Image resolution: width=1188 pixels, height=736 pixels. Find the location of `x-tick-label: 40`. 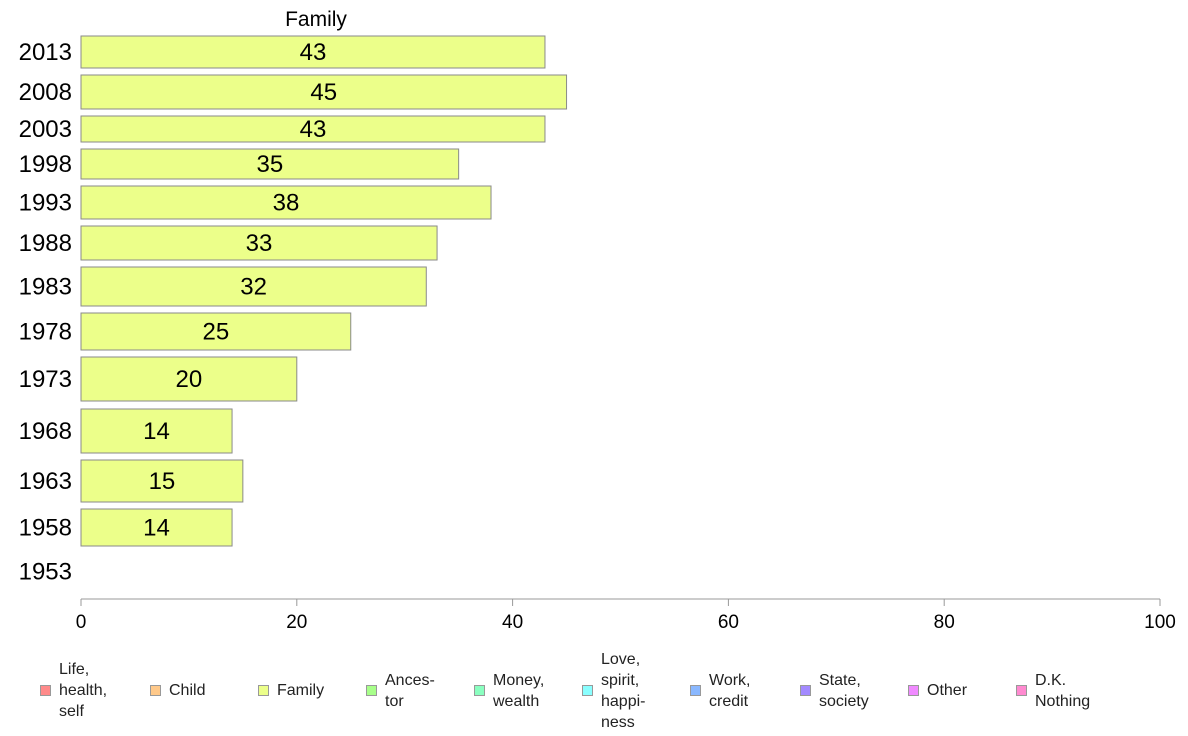

x-tick-label: 40 is located at coordinates (512, 622).